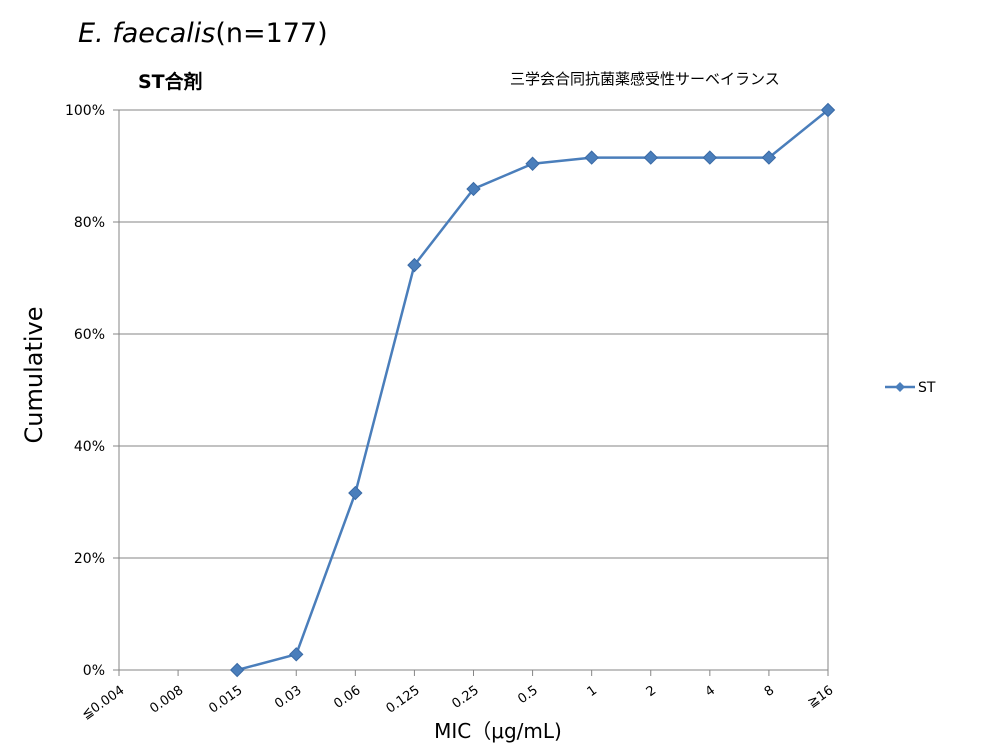 The height and width of the screenshot is (750, 1000). I want to click on y-axis: 0% 20% 40% 60% 80% 100%, so click(92, 391).